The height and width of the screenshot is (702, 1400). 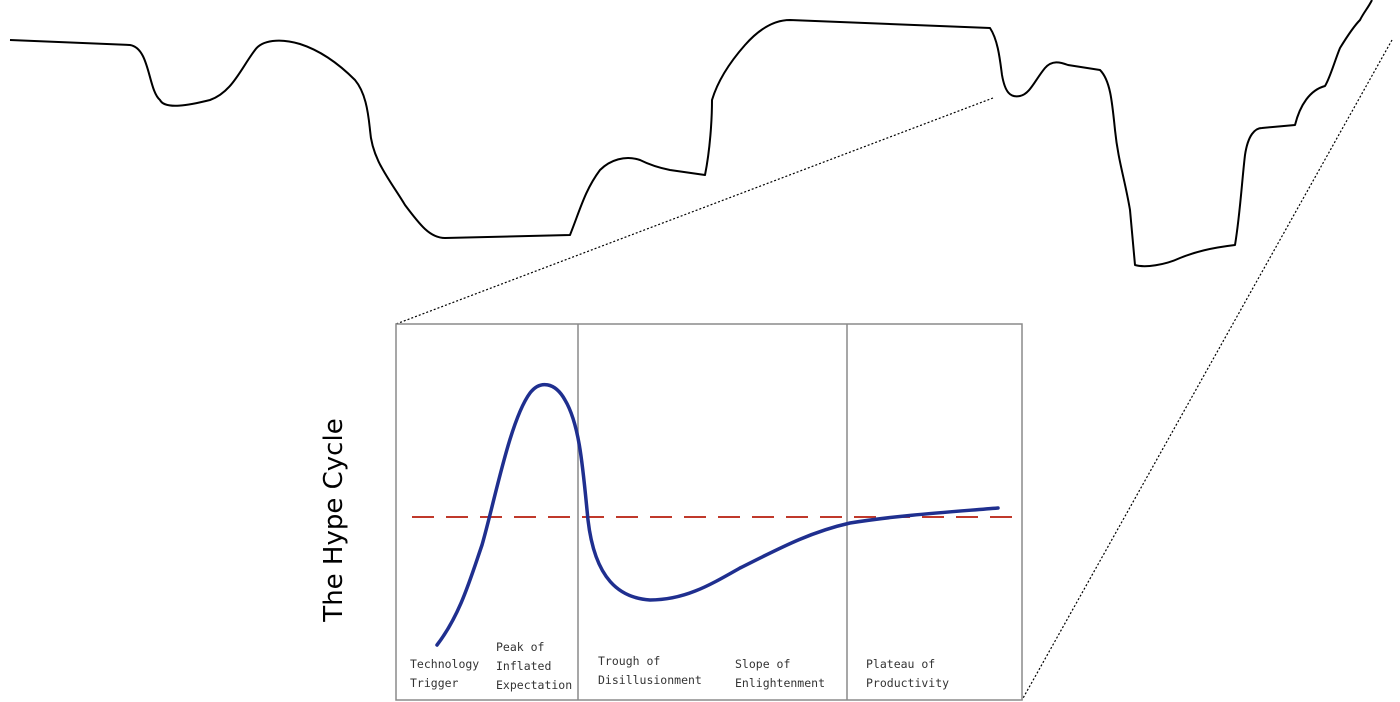 What do you see at coordinates (694, 211) in the screenshot?
I see `zoom-line-left` at bounding box center [694, 211].